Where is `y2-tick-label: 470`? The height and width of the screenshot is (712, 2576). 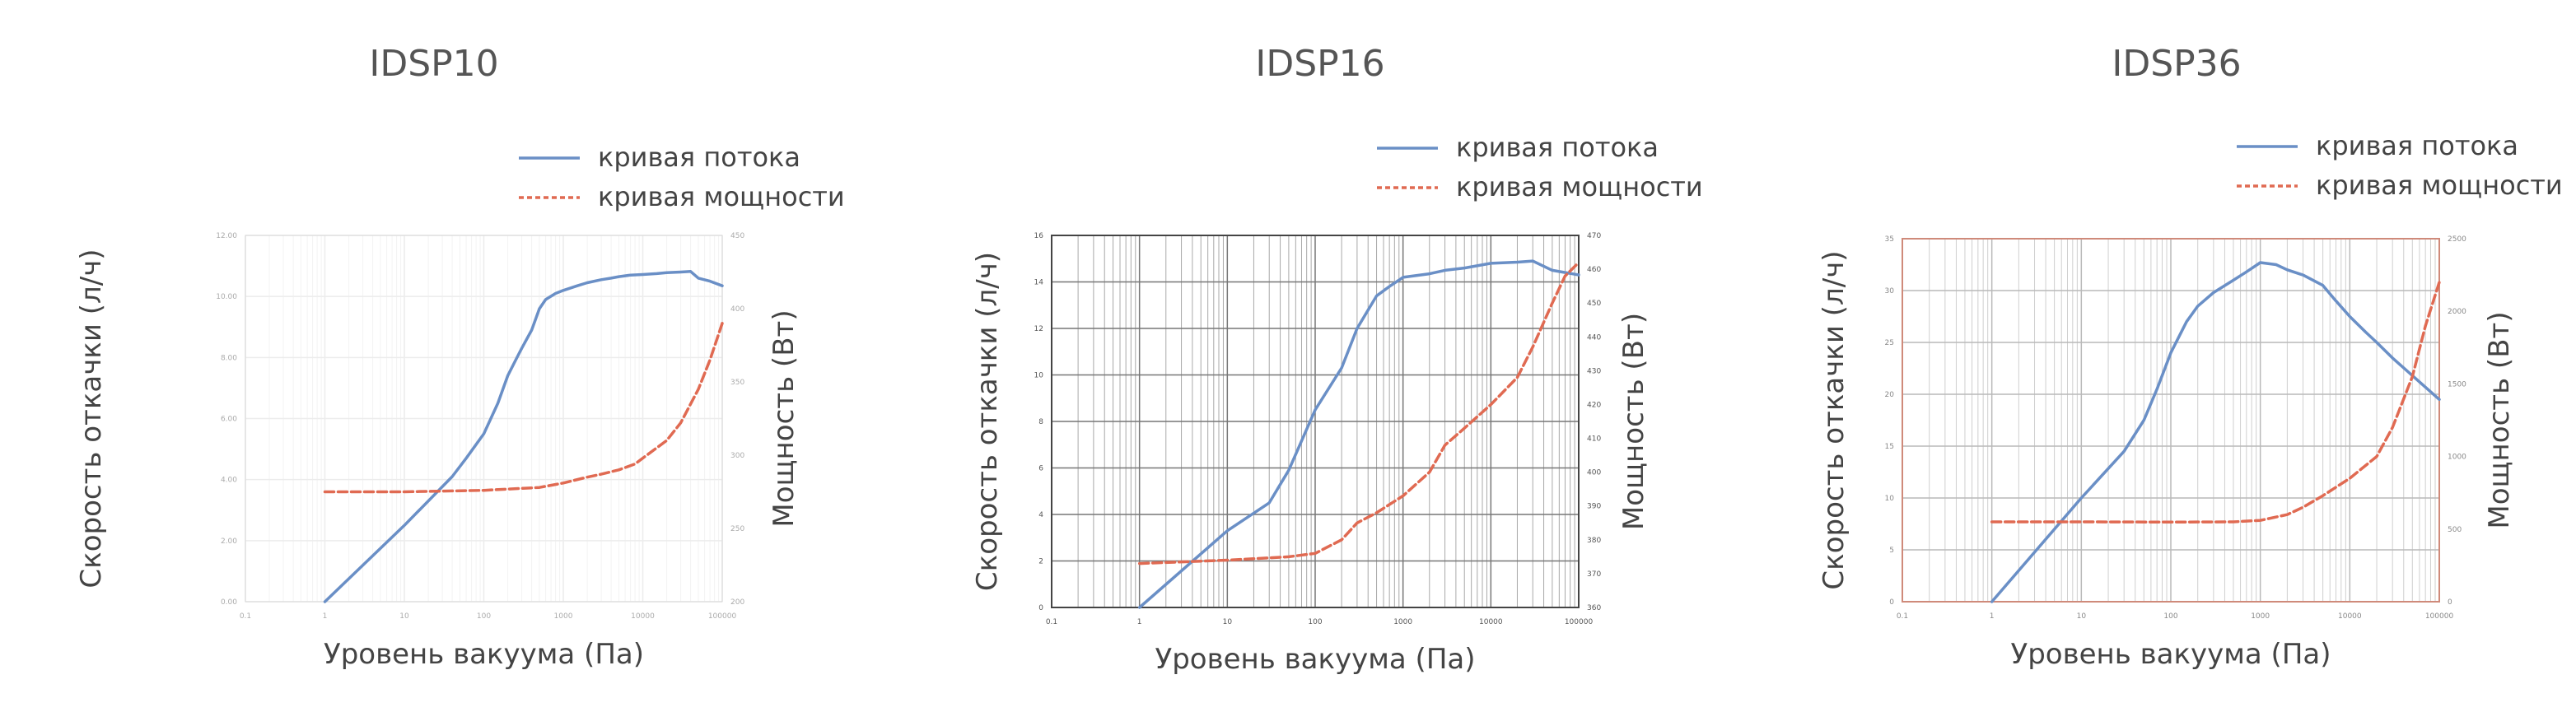 y2-tick-label: 470 is located at coordinates (1594, 236).